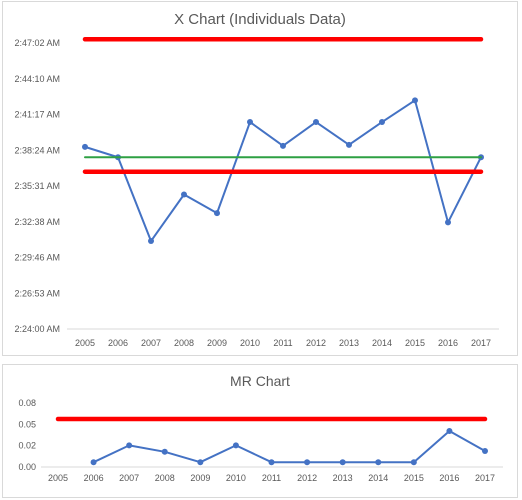  Describe the element at coordinates (260, 19) in the screenshot. I see `x-chart-title: X Chart (Individuals Data)` at that location.